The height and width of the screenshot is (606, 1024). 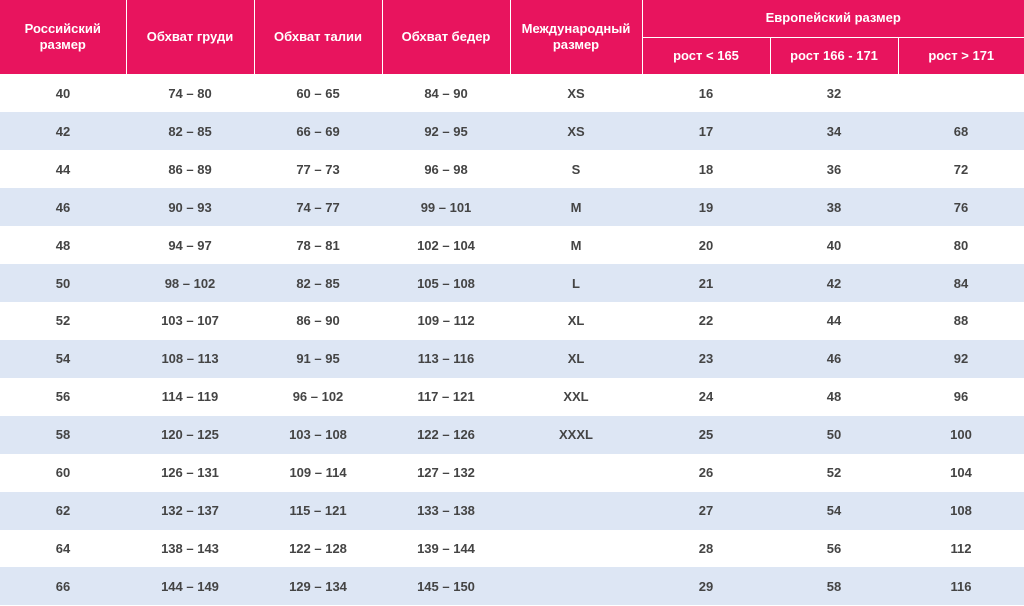 What do you see at coordinates (961, 207) in the screenshot?
I see `table-cell: 76` at bounding box center [961, 207].